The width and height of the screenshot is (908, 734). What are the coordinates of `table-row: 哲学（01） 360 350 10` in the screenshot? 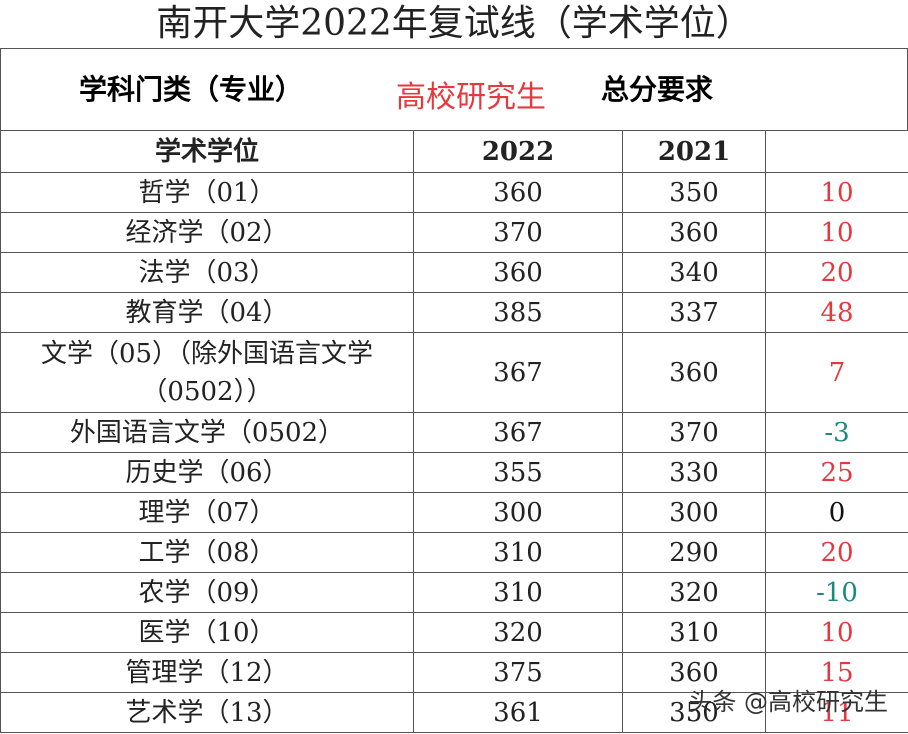 It's located at (454, 192).